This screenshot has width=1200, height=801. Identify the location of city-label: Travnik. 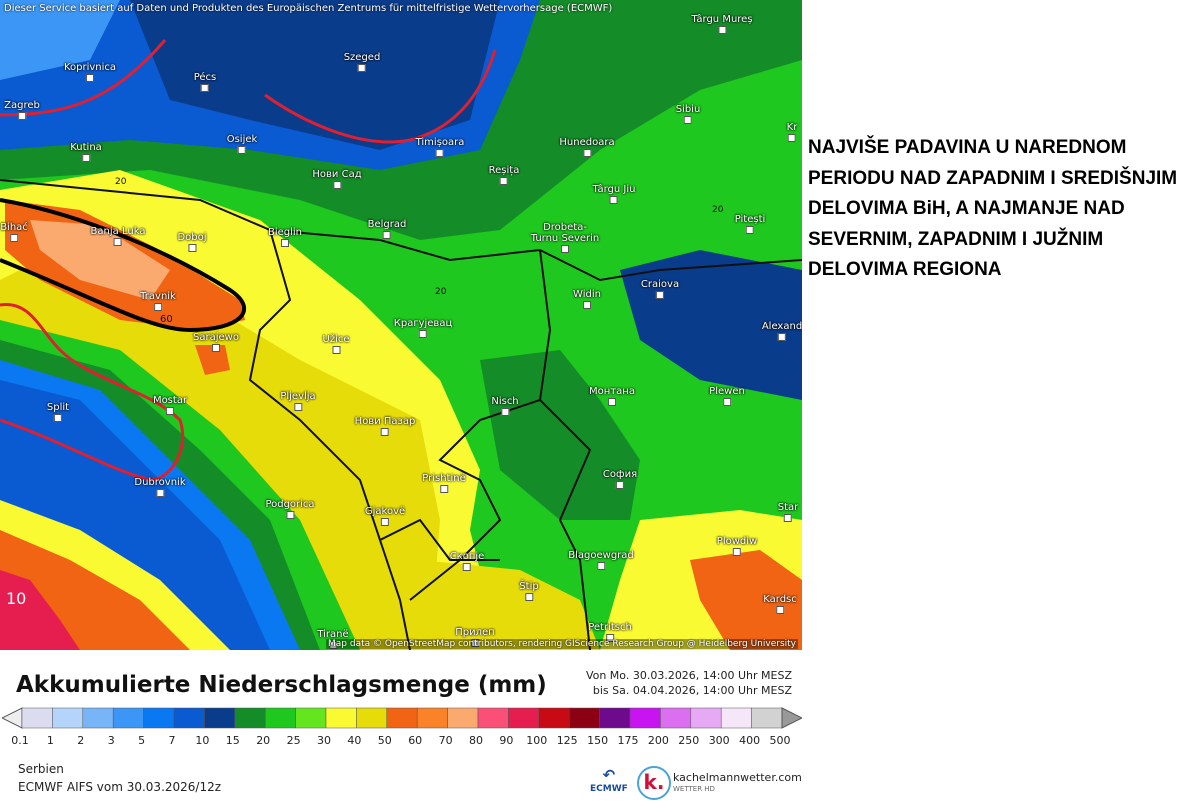
(158, 301).